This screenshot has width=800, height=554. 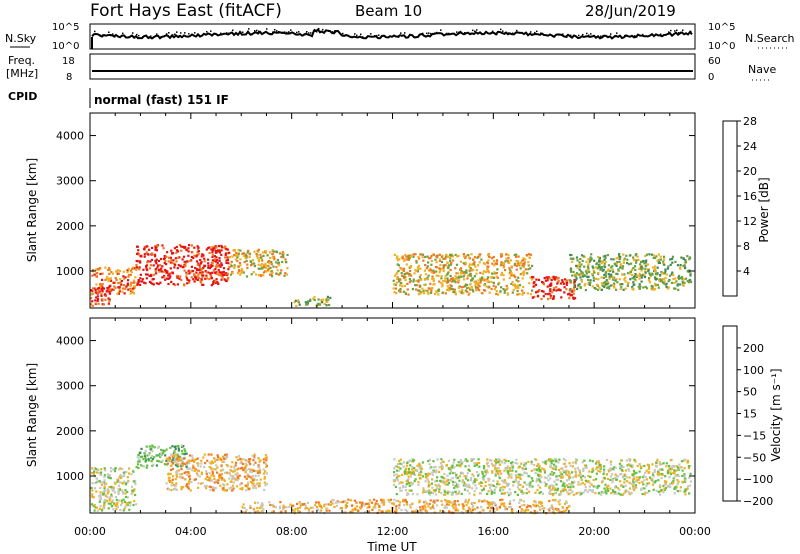 I want to click on power-ytick-label: 1000, so click(x=70, y=271).